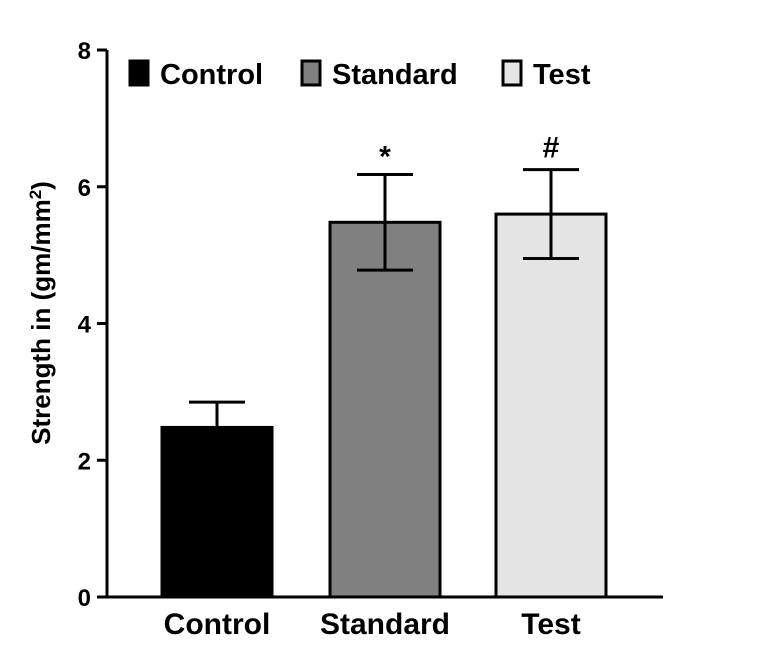  What do you see at coordinates (41, 322) in the screenshot?
I see `y-axis-title-main: Strength in (gm/mm` at bounding box center [41, 322].